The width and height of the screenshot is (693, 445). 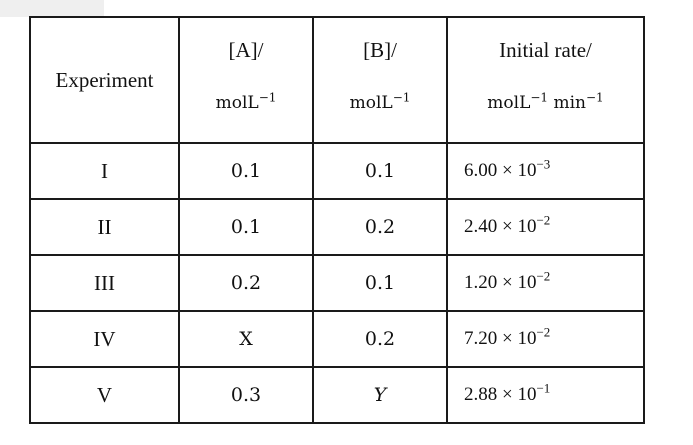 What do you see at coordinates (545, 339) in the screenshot?
I see `initial-rate-cell: 7.20 × 10⁻²` at bounding box center [545, 339].